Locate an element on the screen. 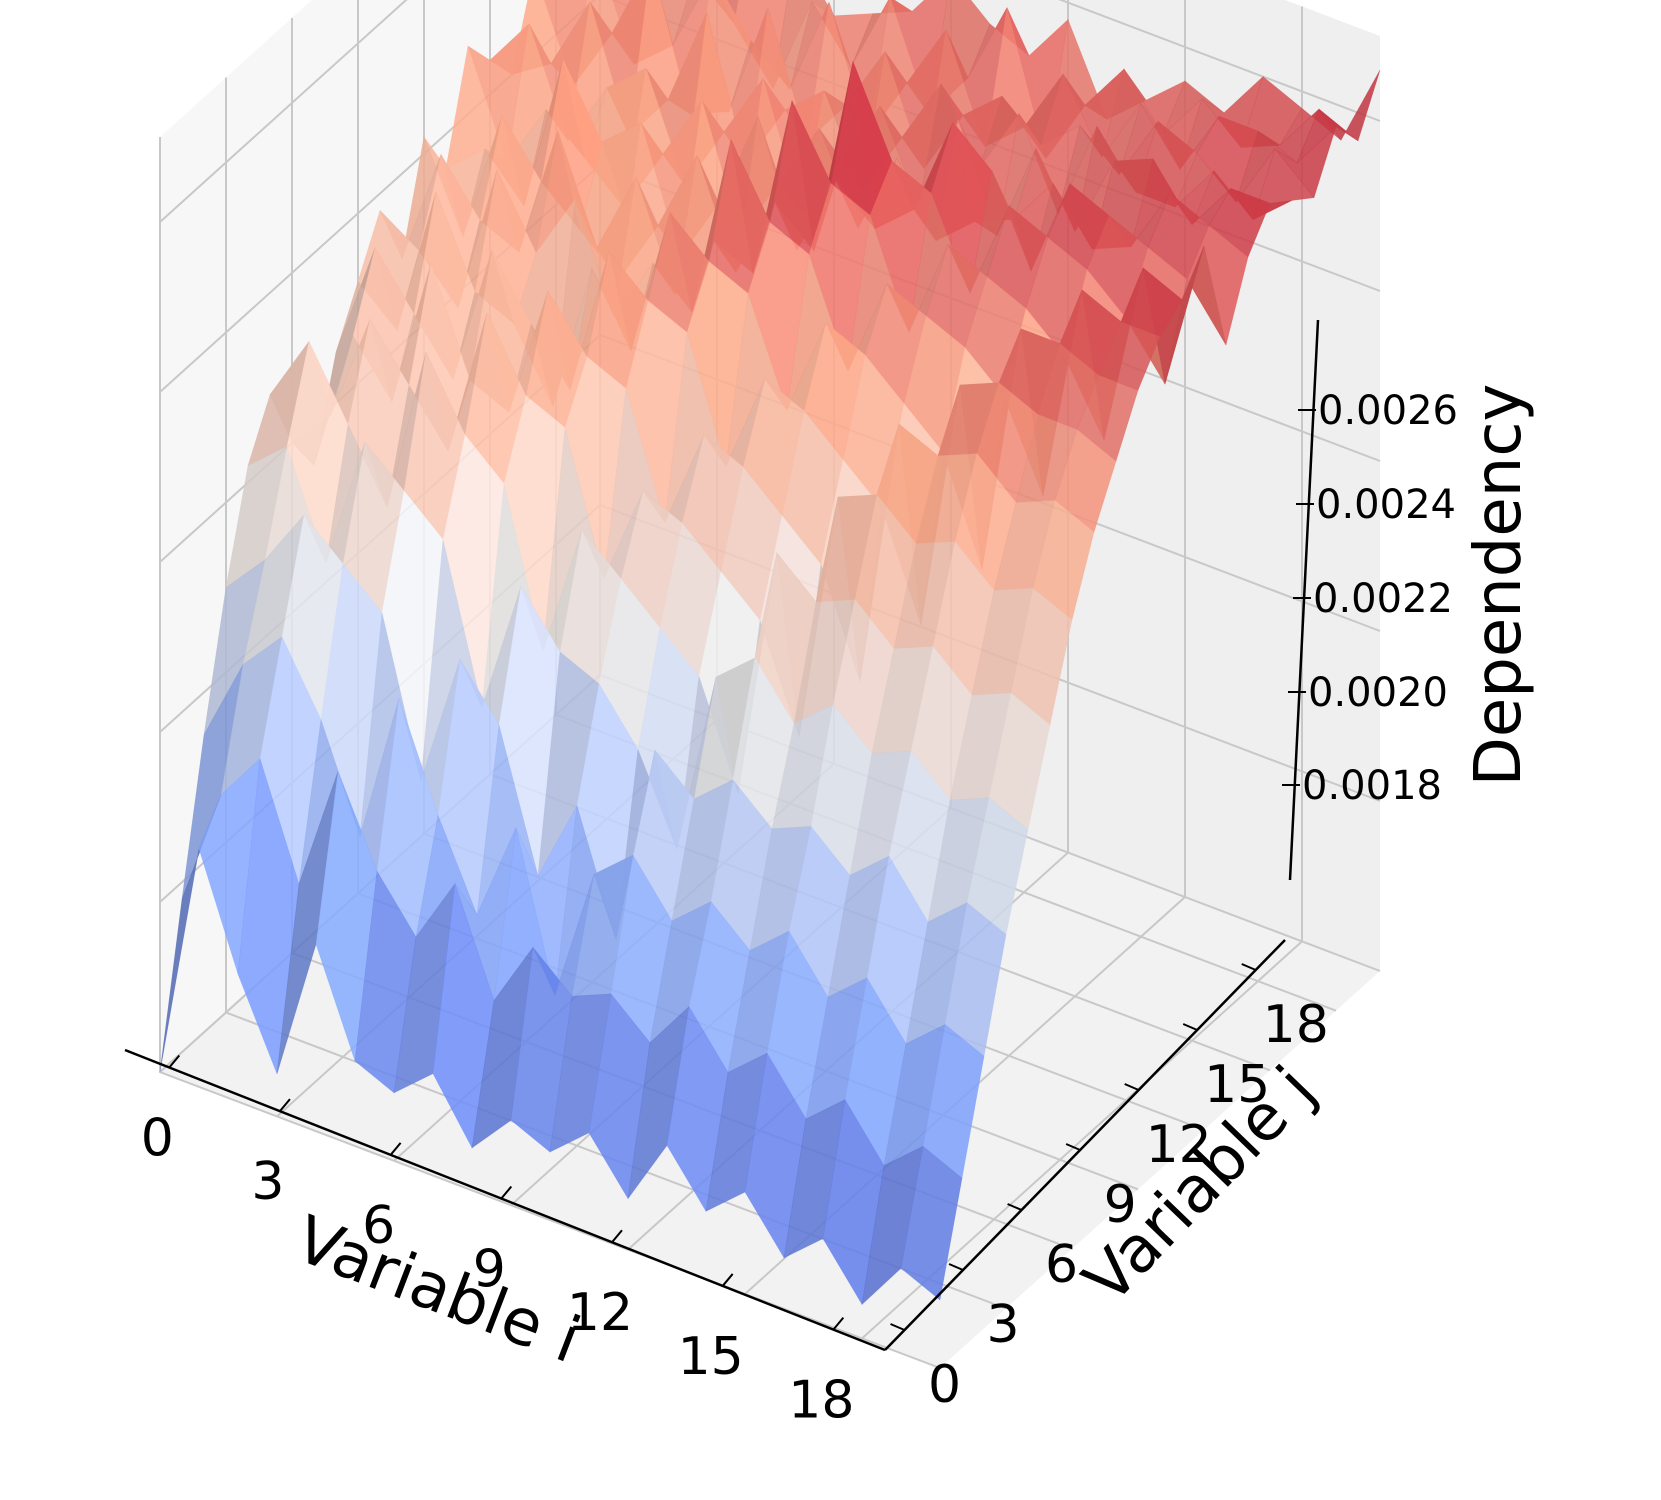 This screenshot has height=1500, width=1661. z-axis-title: Dependency is located at coordinates (1499, 585).